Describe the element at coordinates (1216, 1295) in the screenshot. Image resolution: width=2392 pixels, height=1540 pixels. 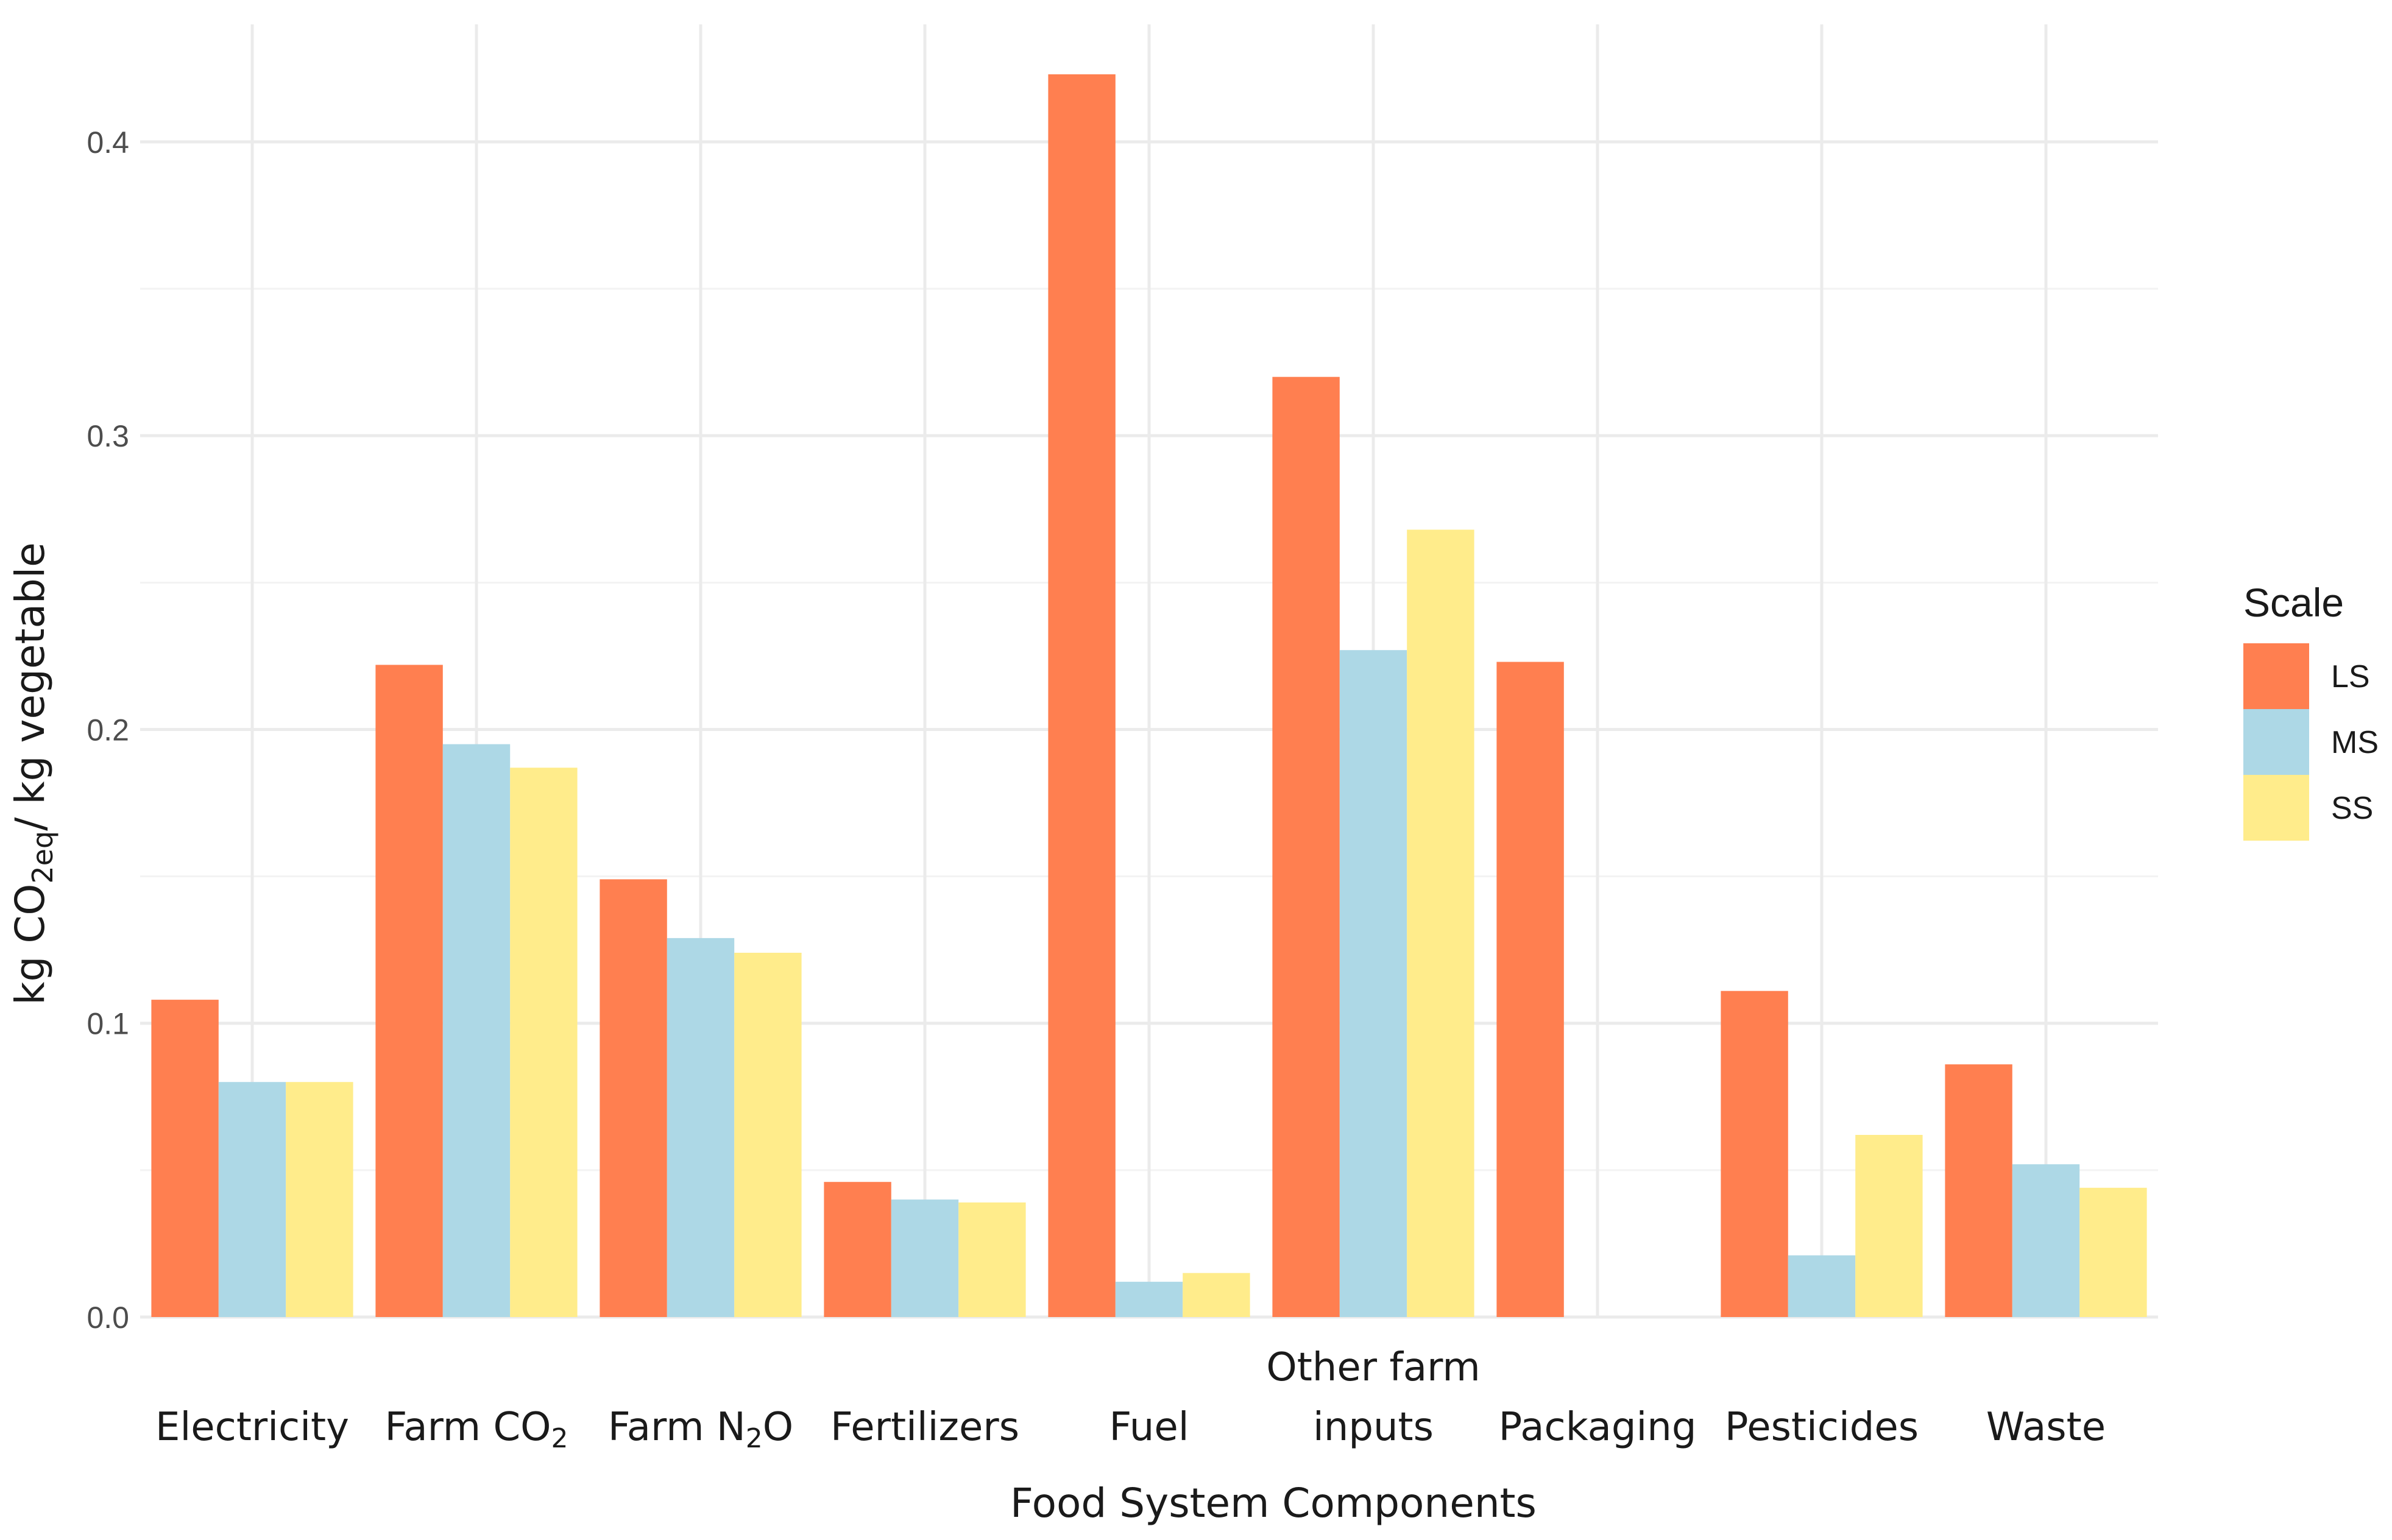
I see `bar-ss-fuel` at that location.